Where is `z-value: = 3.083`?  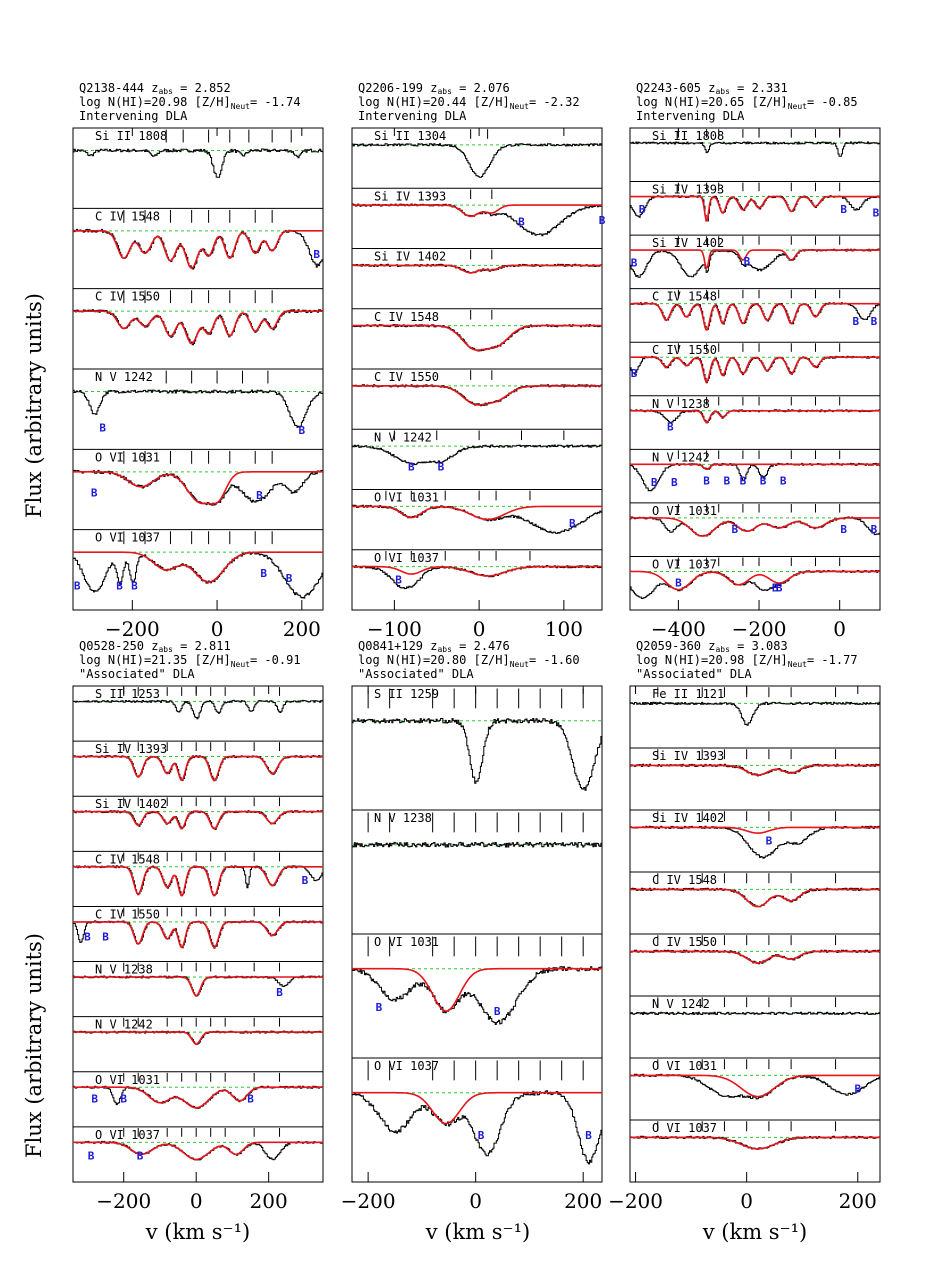
z-value: = 3.083 is located at coordinates (759, 646).